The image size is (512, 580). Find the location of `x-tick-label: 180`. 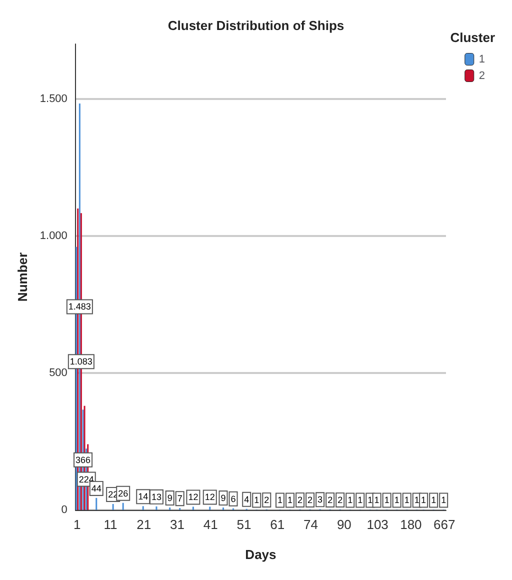

x-tick-label: 180 is located at coordinates (411, 524).